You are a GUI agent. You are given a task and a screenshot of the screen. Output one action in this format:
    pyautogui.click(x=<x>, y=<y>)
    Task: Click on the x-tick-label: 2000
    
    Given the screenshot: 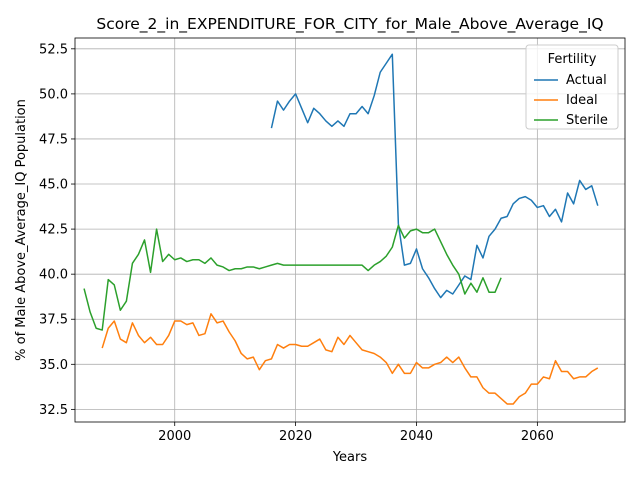 What is the action you would take?
    pyautogui.click(x=174, y=436)
    